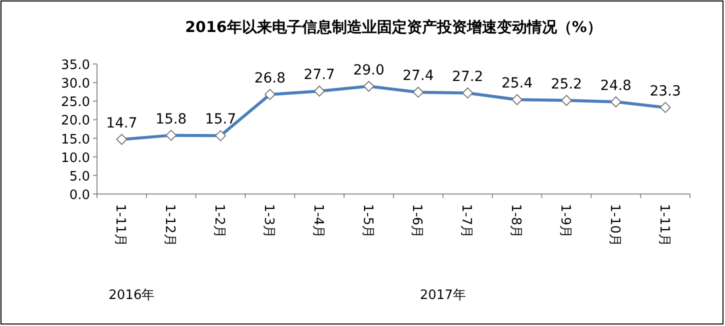 This screenshot has height=326, width=725. Describe the element at coordinates (170, 225) in the screenshot. I see `x-tick-label: 1-12月` at that location.